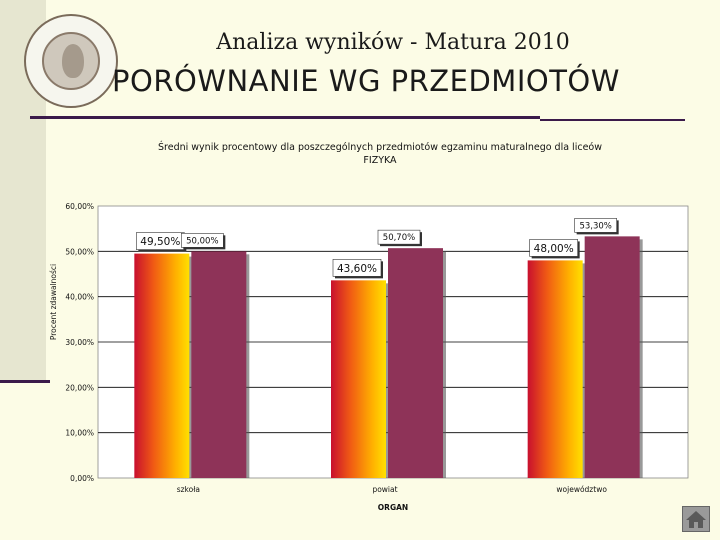  Describe the element at coordinates (366, 81) in the screenshot. I see `page-subtitle: PORÓWNANIE WG PRZEDMIOTÓW` at that location.